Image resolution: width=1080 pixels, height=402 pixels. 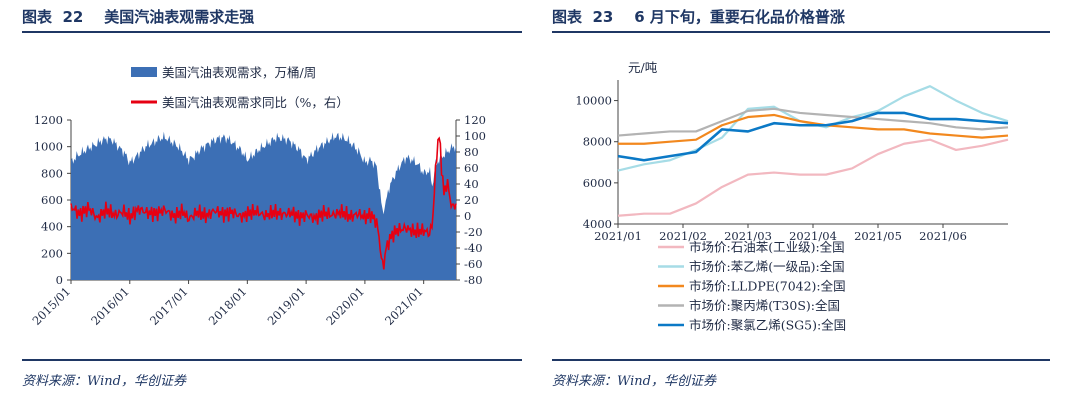 I want to click on left-source: 资料来源：Wind，华创证券, so click(x=104, y=381).